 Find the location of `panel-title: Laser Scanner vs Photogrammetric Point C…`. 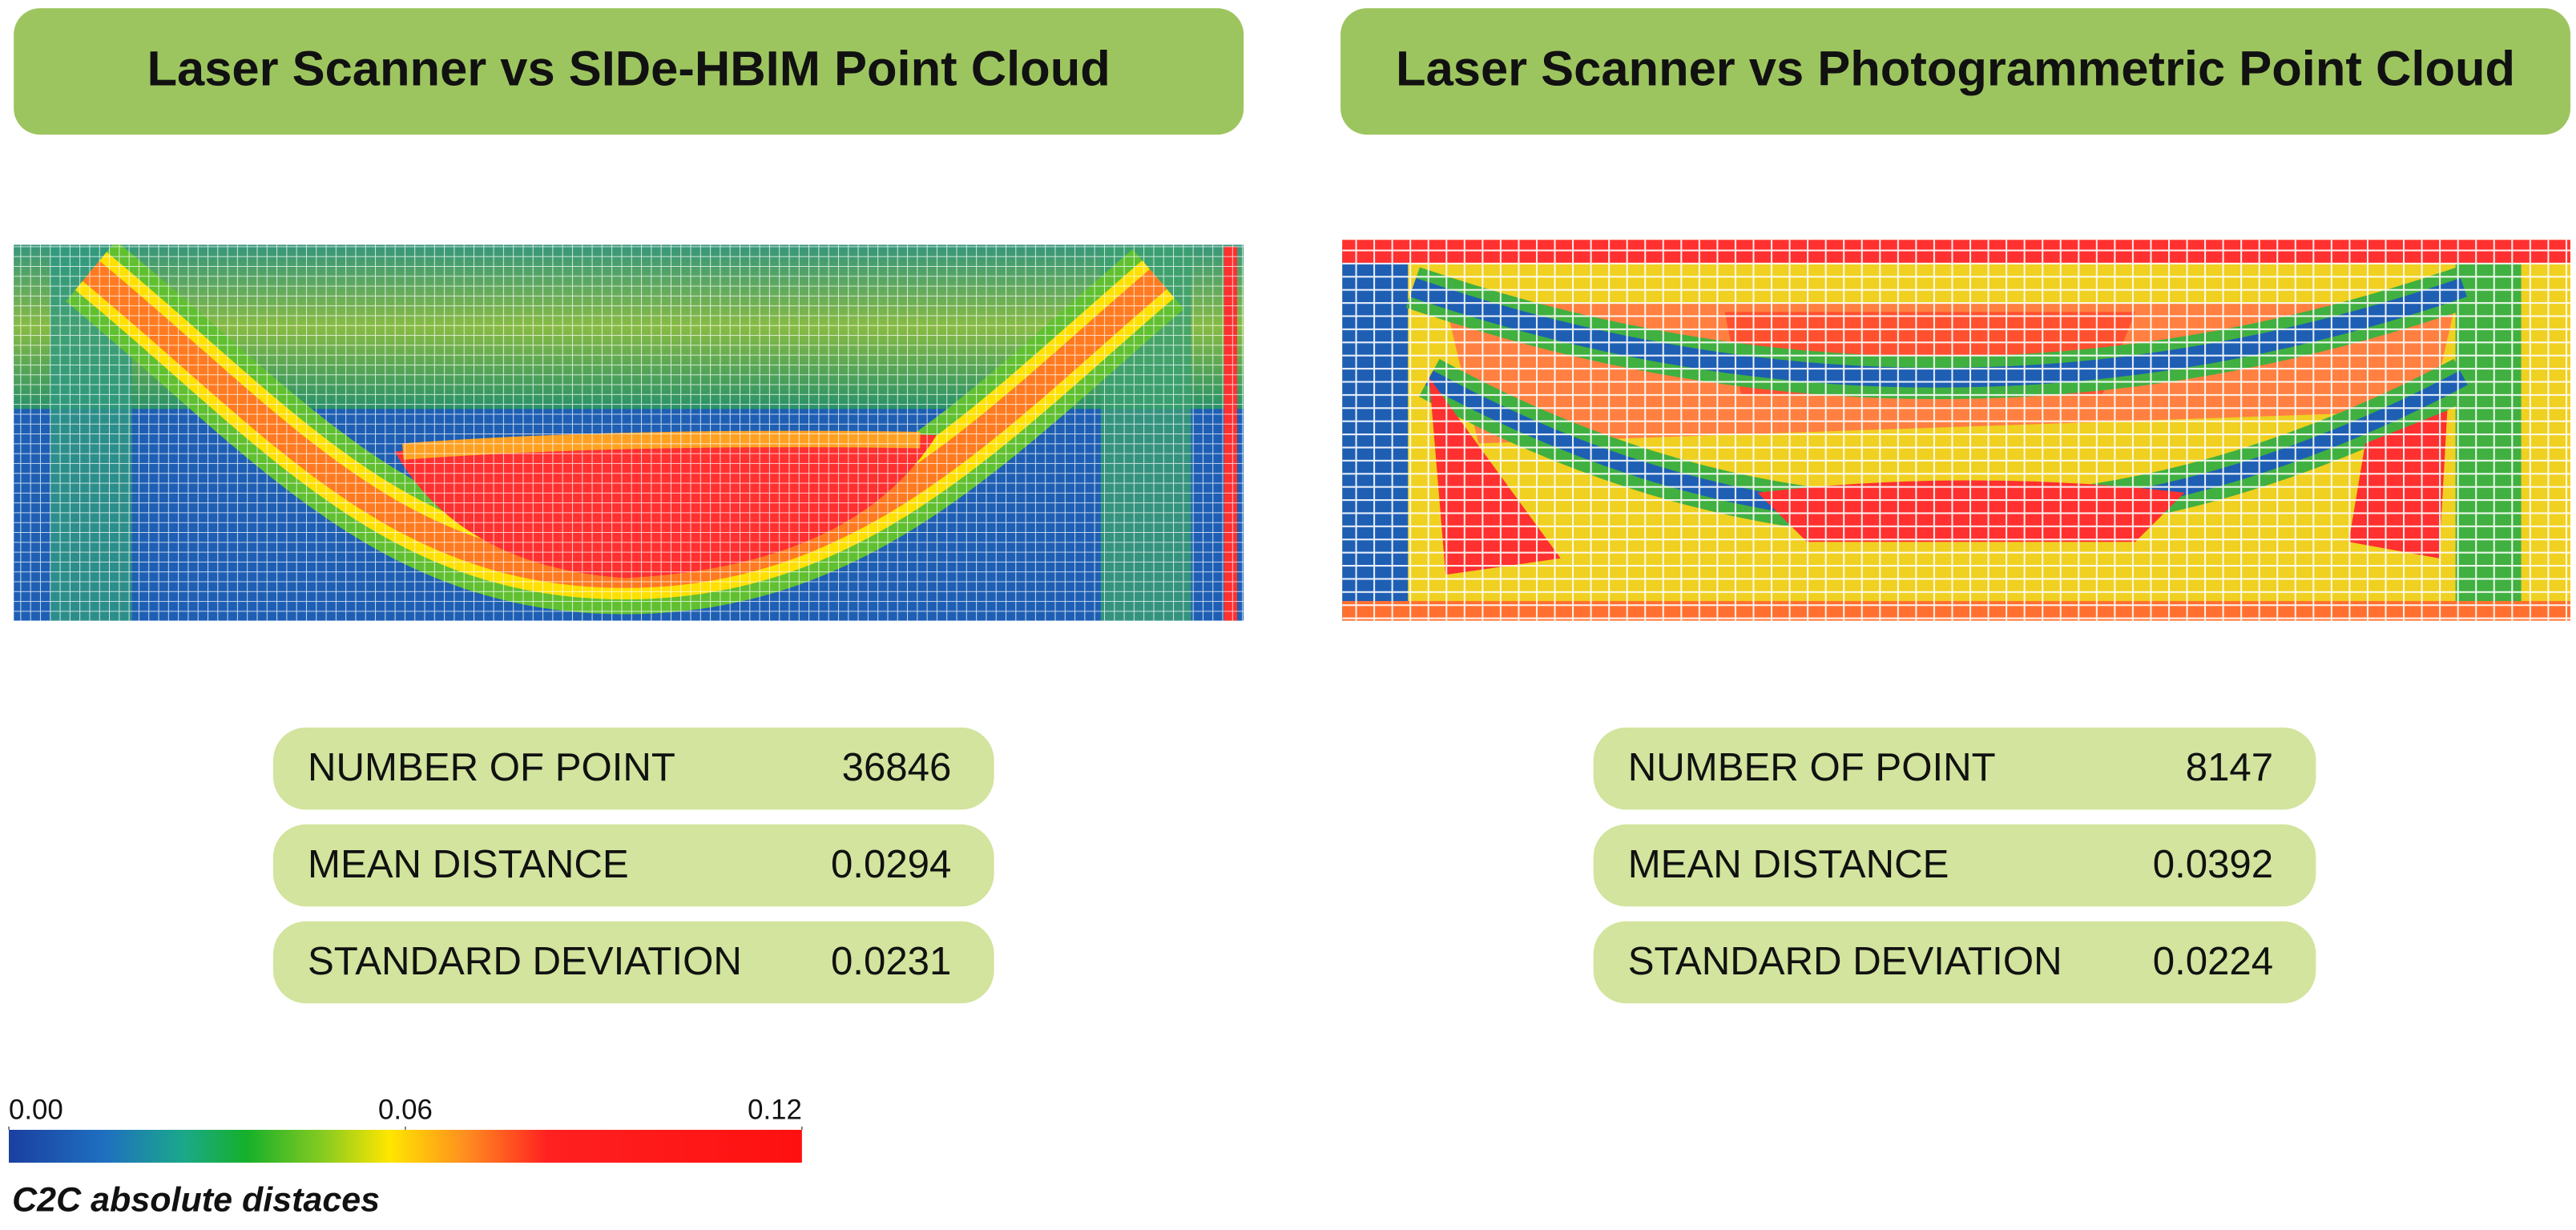

panel-title: Laser Scanner vs Photogrammetric Point C… is located at coordinates (1955, 68).